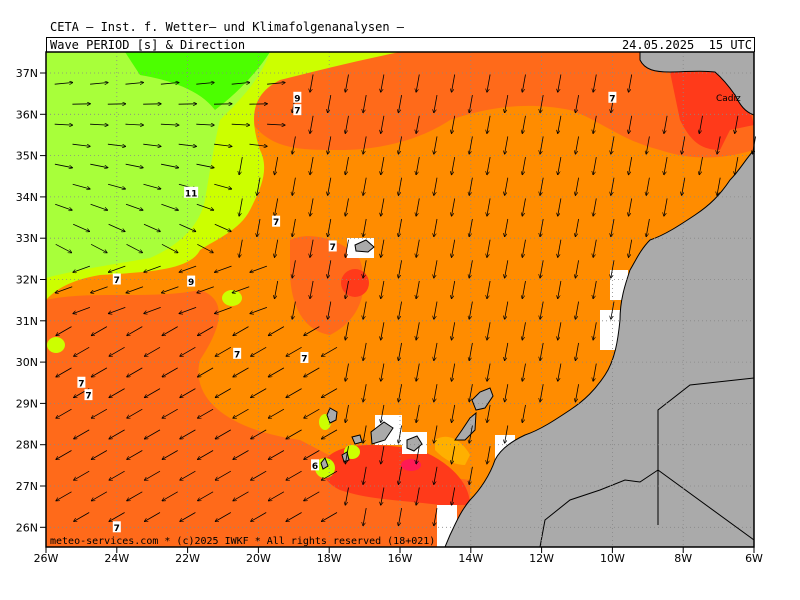 This screenshot has width=800, height=600. I want to click on lat-tick-label: 27N, so click(27, 486).